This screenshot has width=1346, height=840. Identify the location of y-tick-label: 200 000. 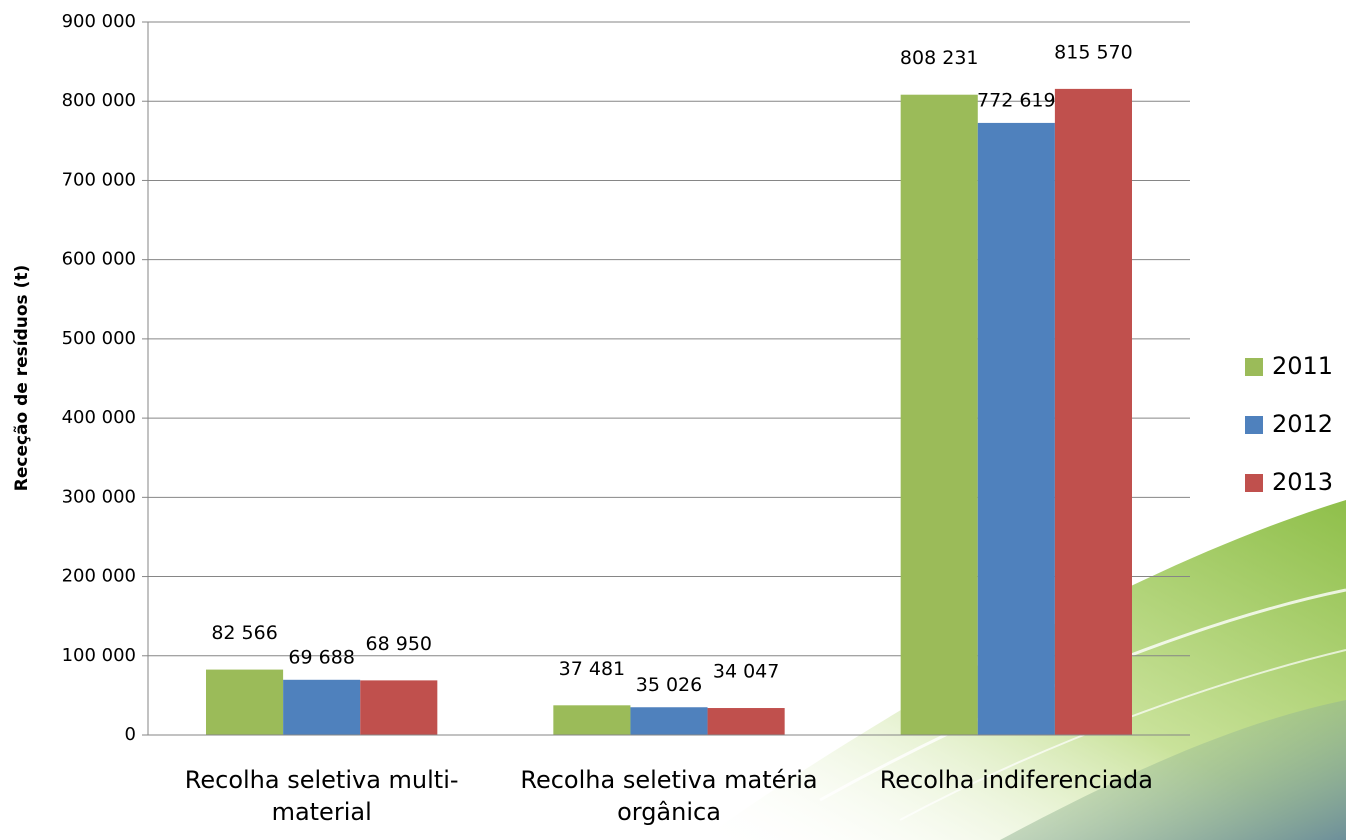
(99, 576).